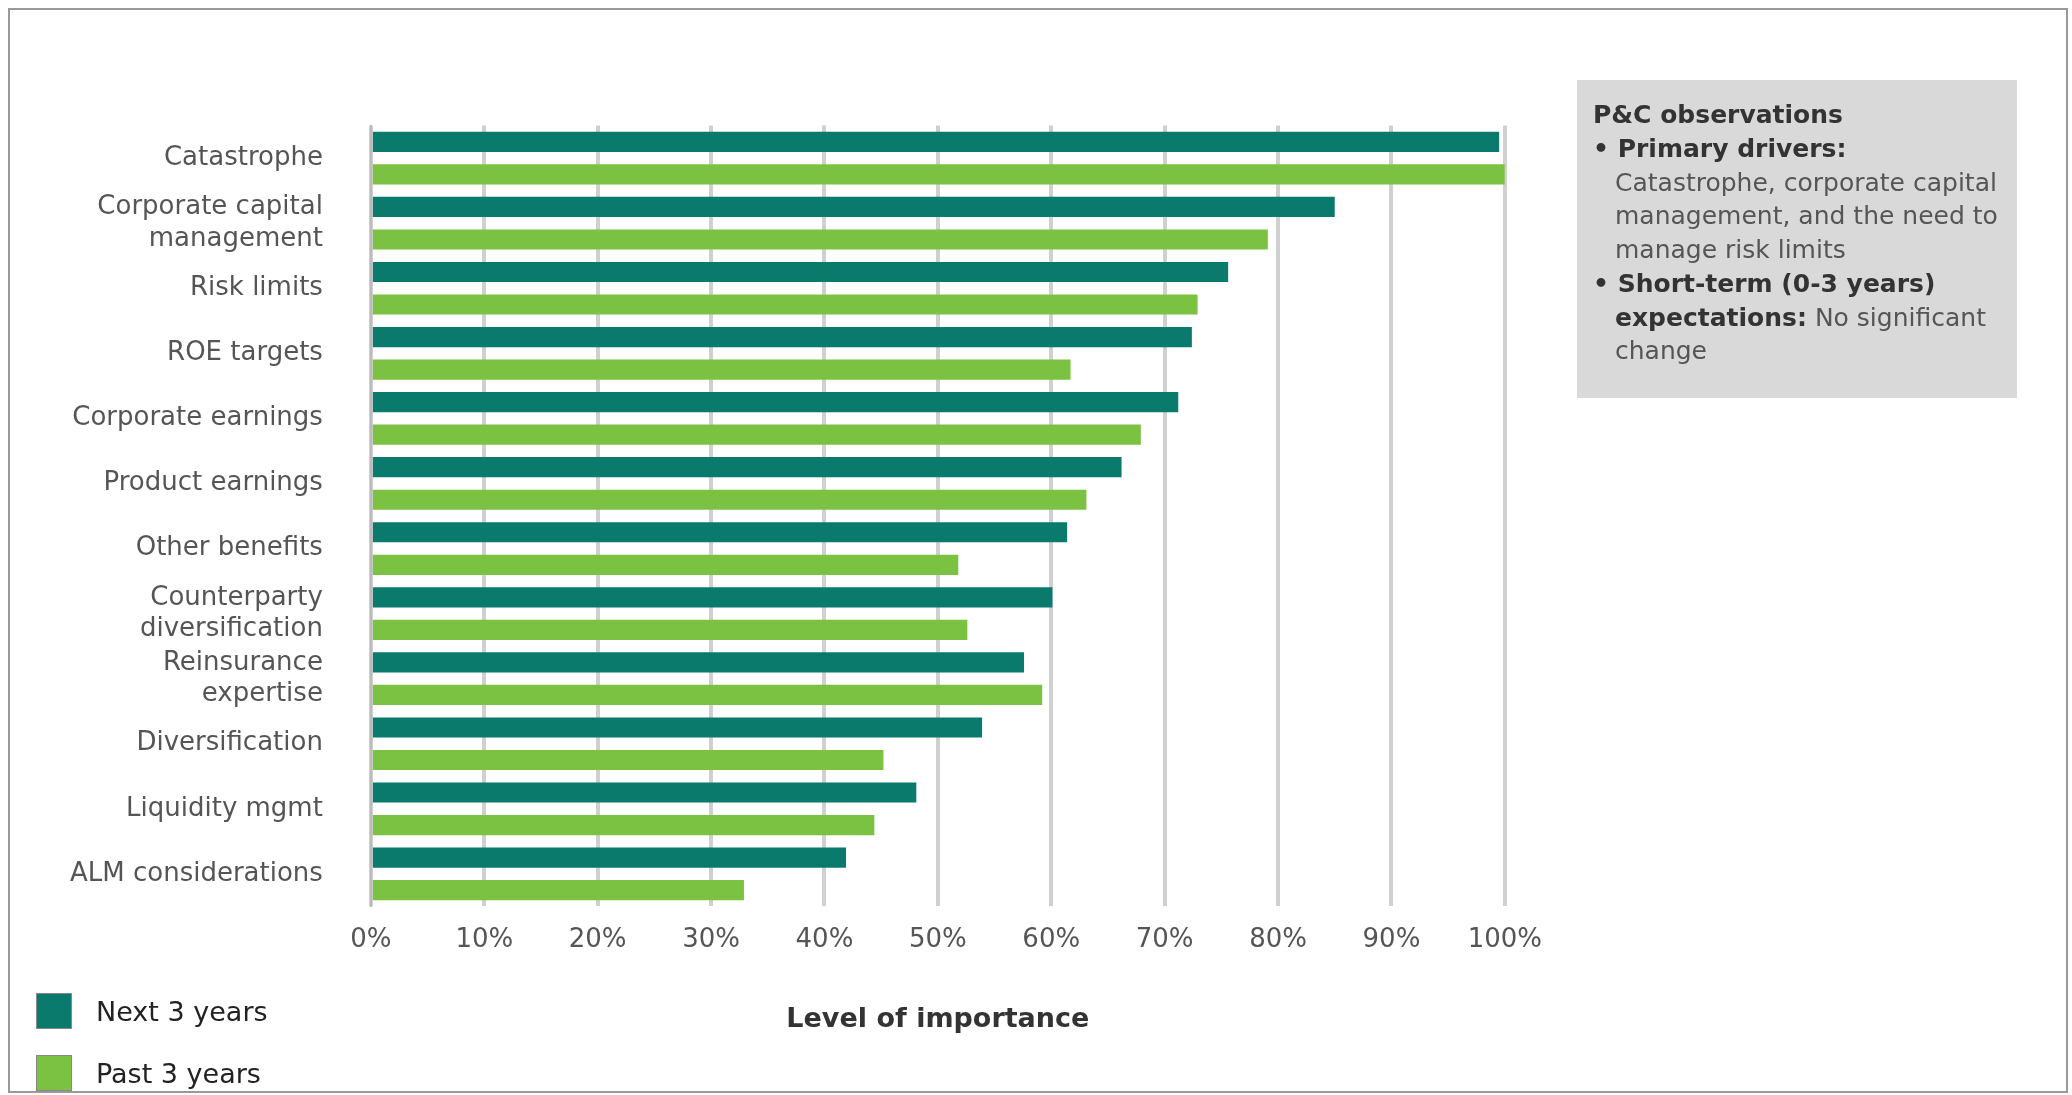  Describe the element at coordinates (224, 806) in the screenshot. I see `y-tick-label: Liquidity mgmt` at that location.